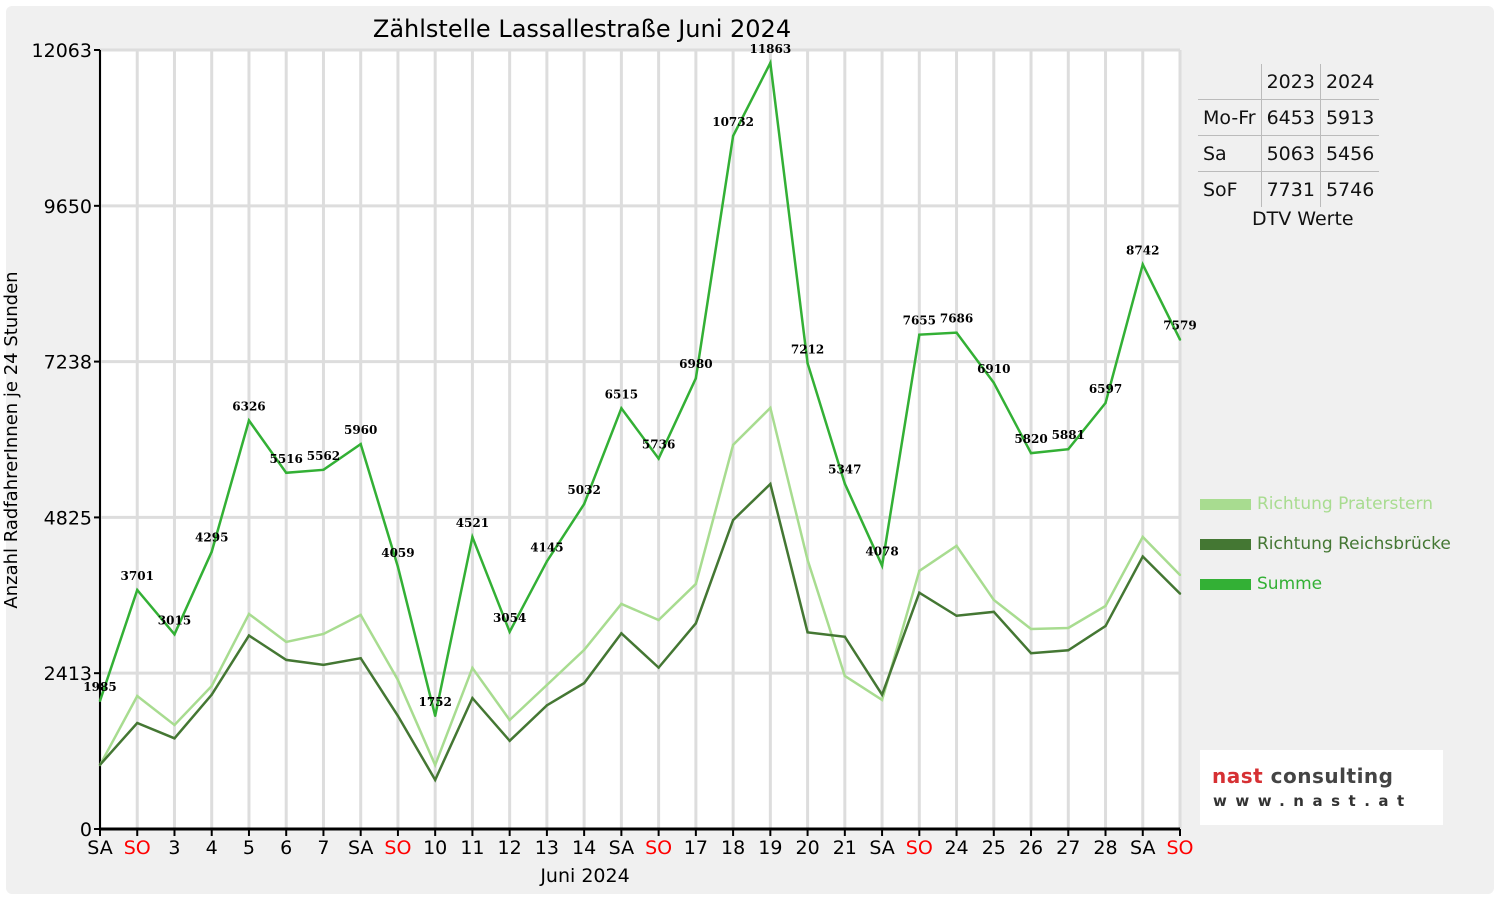  Describe the element at coordinates (86, 830) in the screenshot. I see `y-tick-label: 0` at that location.